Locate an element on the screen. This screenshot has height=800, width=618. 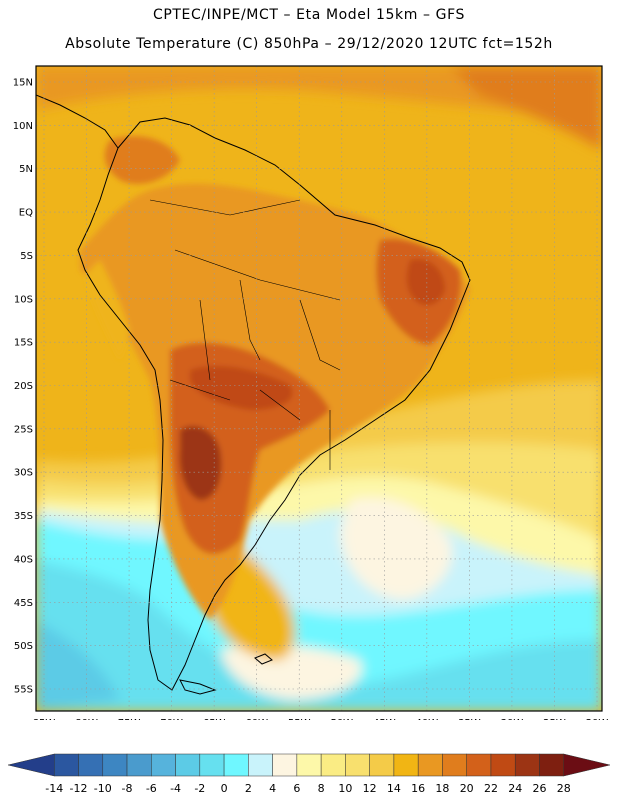
lat-label: 10S is located at coordinates (23, 299).